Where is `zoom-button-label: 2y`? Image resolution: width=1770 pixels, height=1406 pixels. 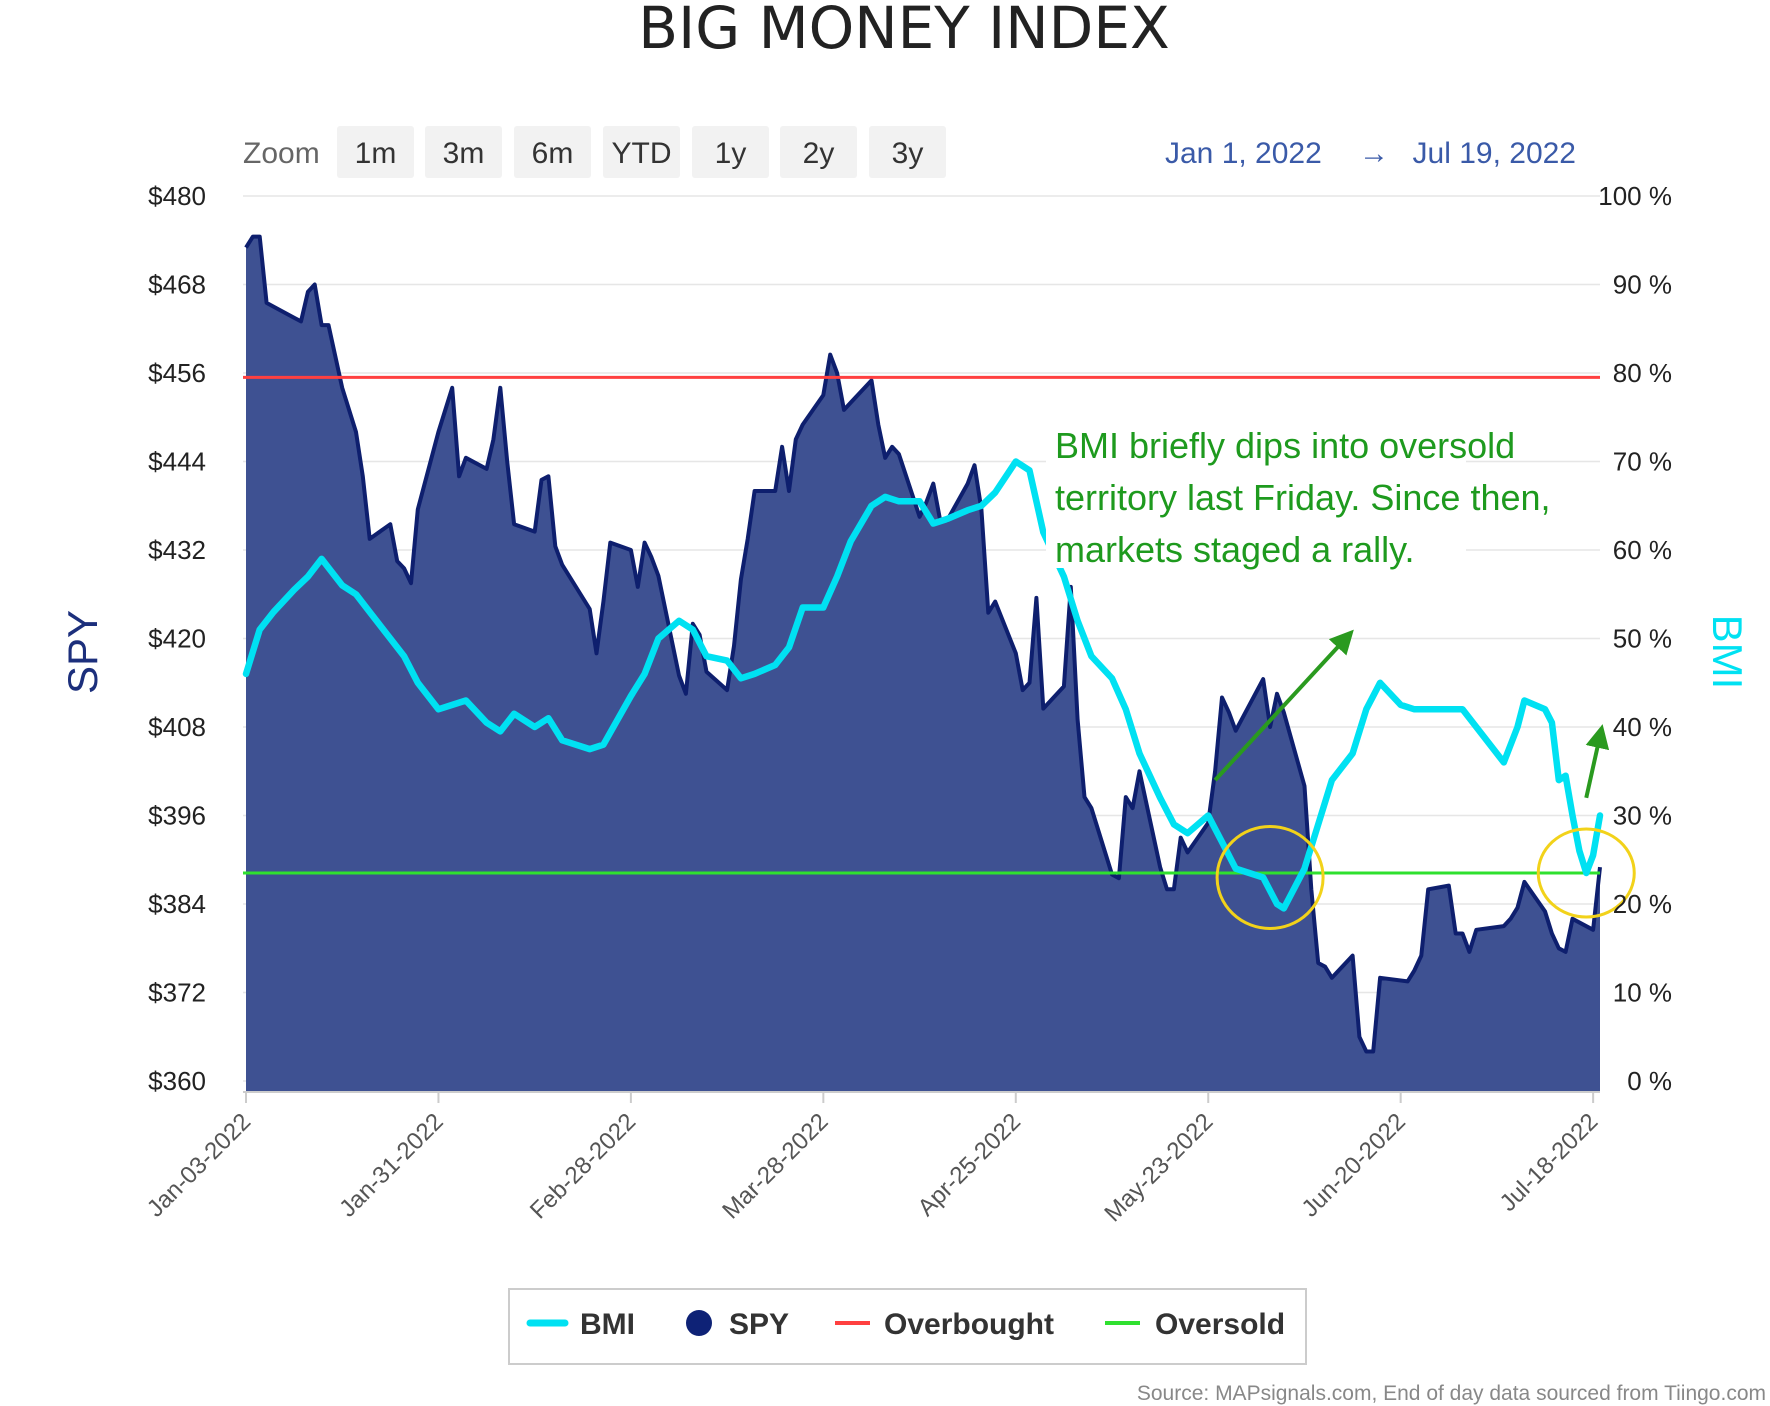
zoom-button-label: 2y is located at coordinates (819, 153).